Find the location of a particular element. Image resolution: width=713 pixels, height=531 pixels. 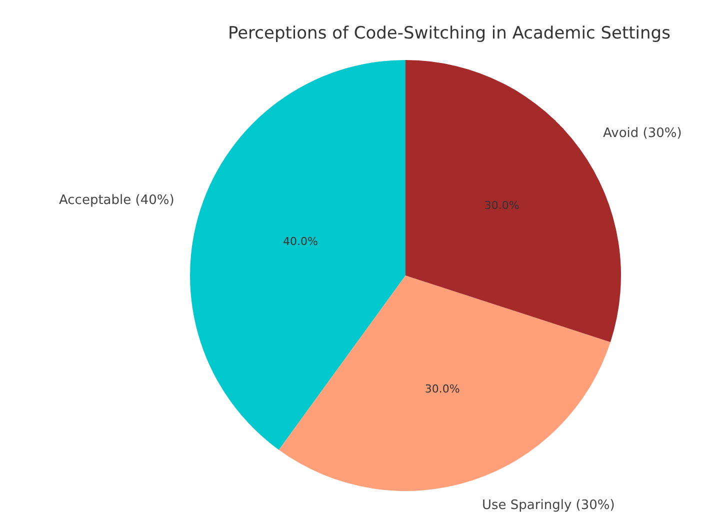

data-label: 40.0% is located at coordinates (300, 241).